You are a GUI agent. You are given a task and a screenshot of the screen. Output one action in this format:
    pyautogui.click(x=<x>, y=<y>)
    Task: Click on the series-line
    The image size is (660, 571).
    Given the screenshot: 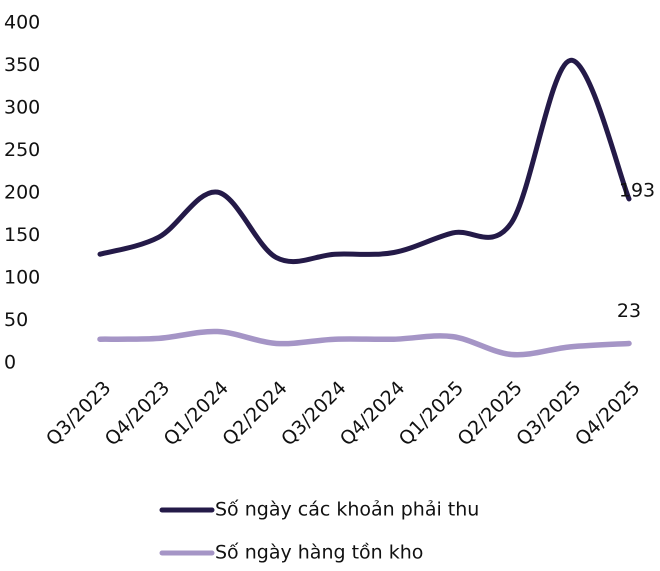 What is the action you would take?
    pyautogui.click(x=364, y=343)
    